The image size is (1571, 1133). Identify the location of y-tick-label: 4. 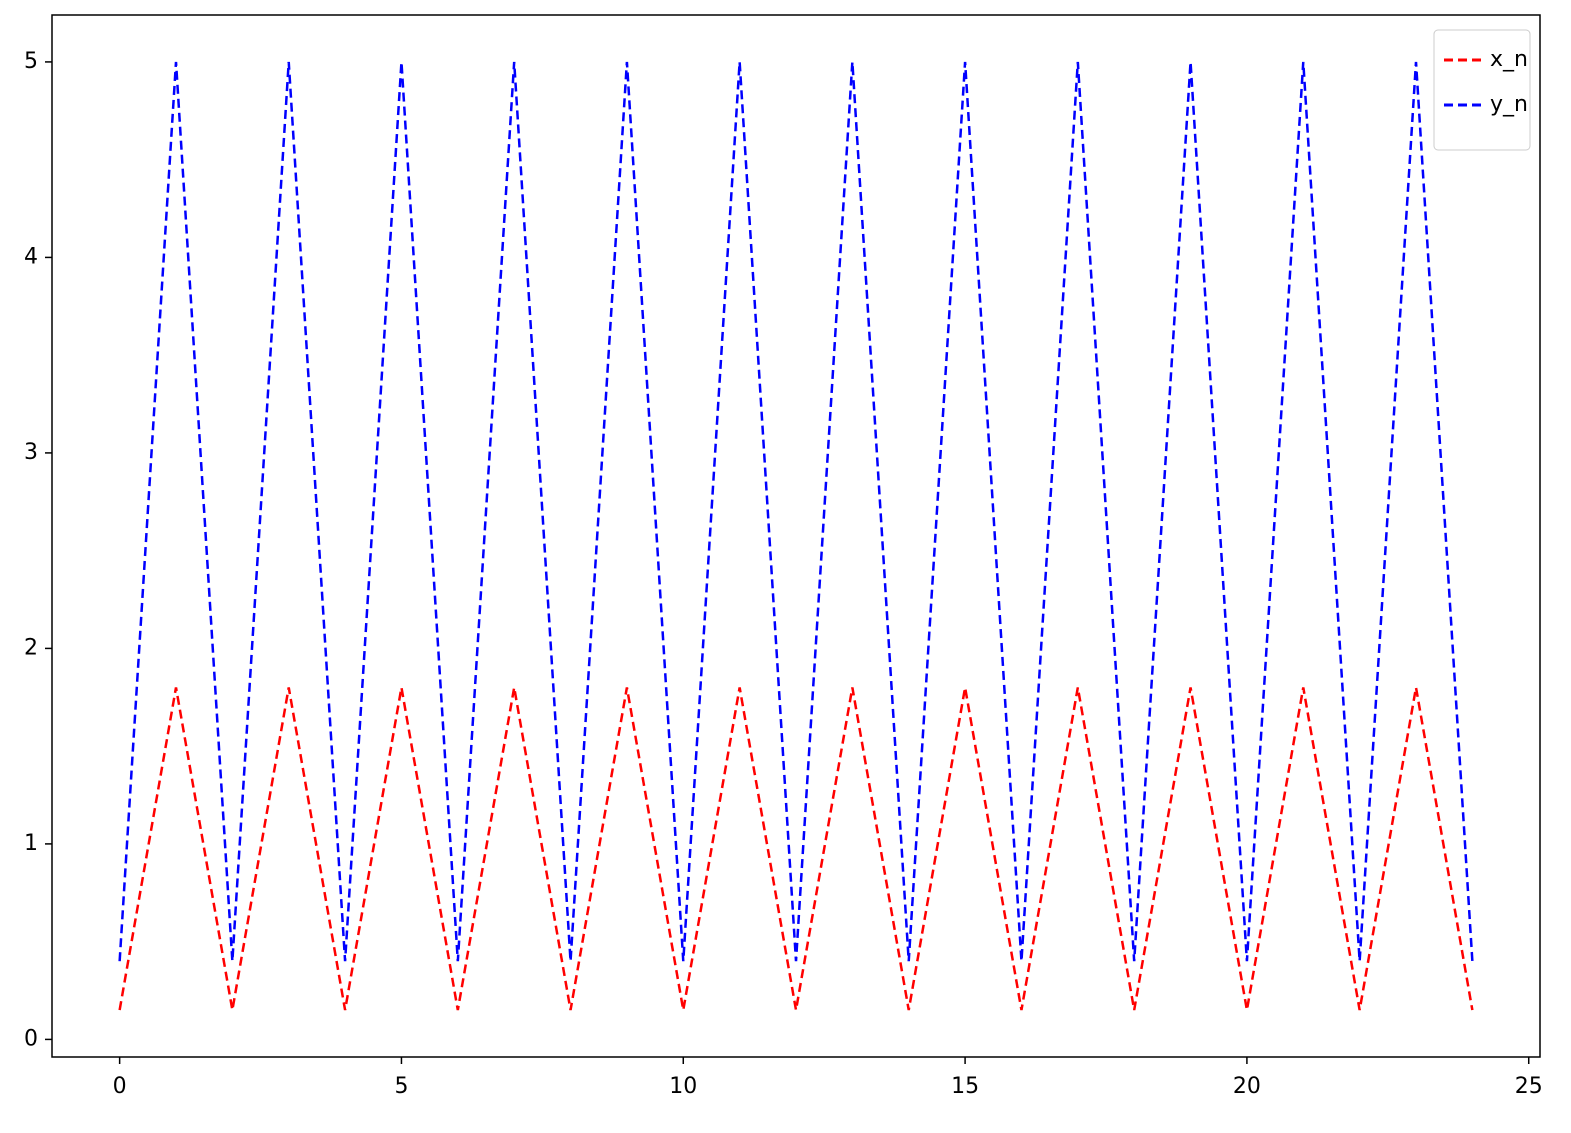
(31, 256).